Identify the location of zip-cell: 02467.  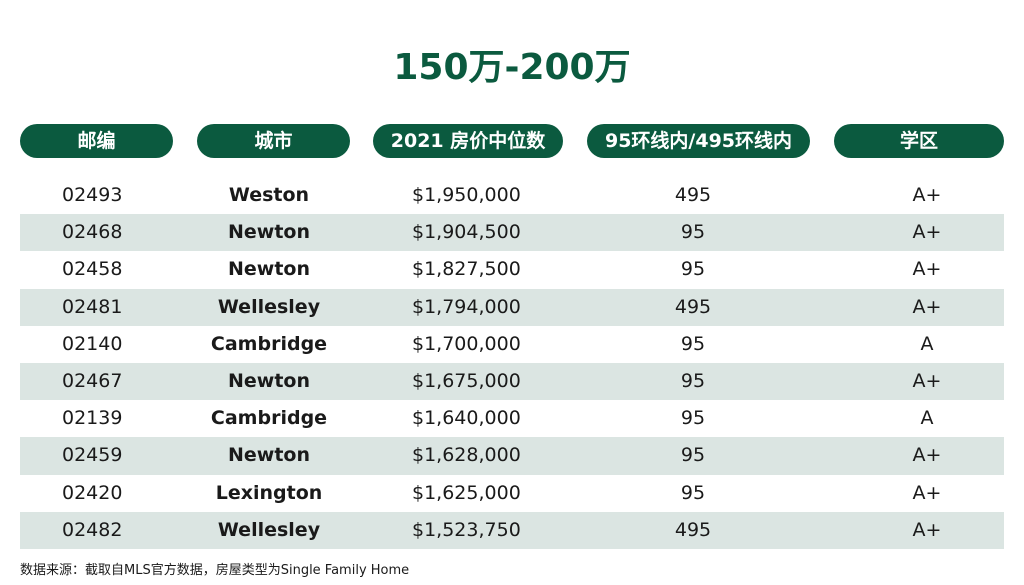
(92, 380).